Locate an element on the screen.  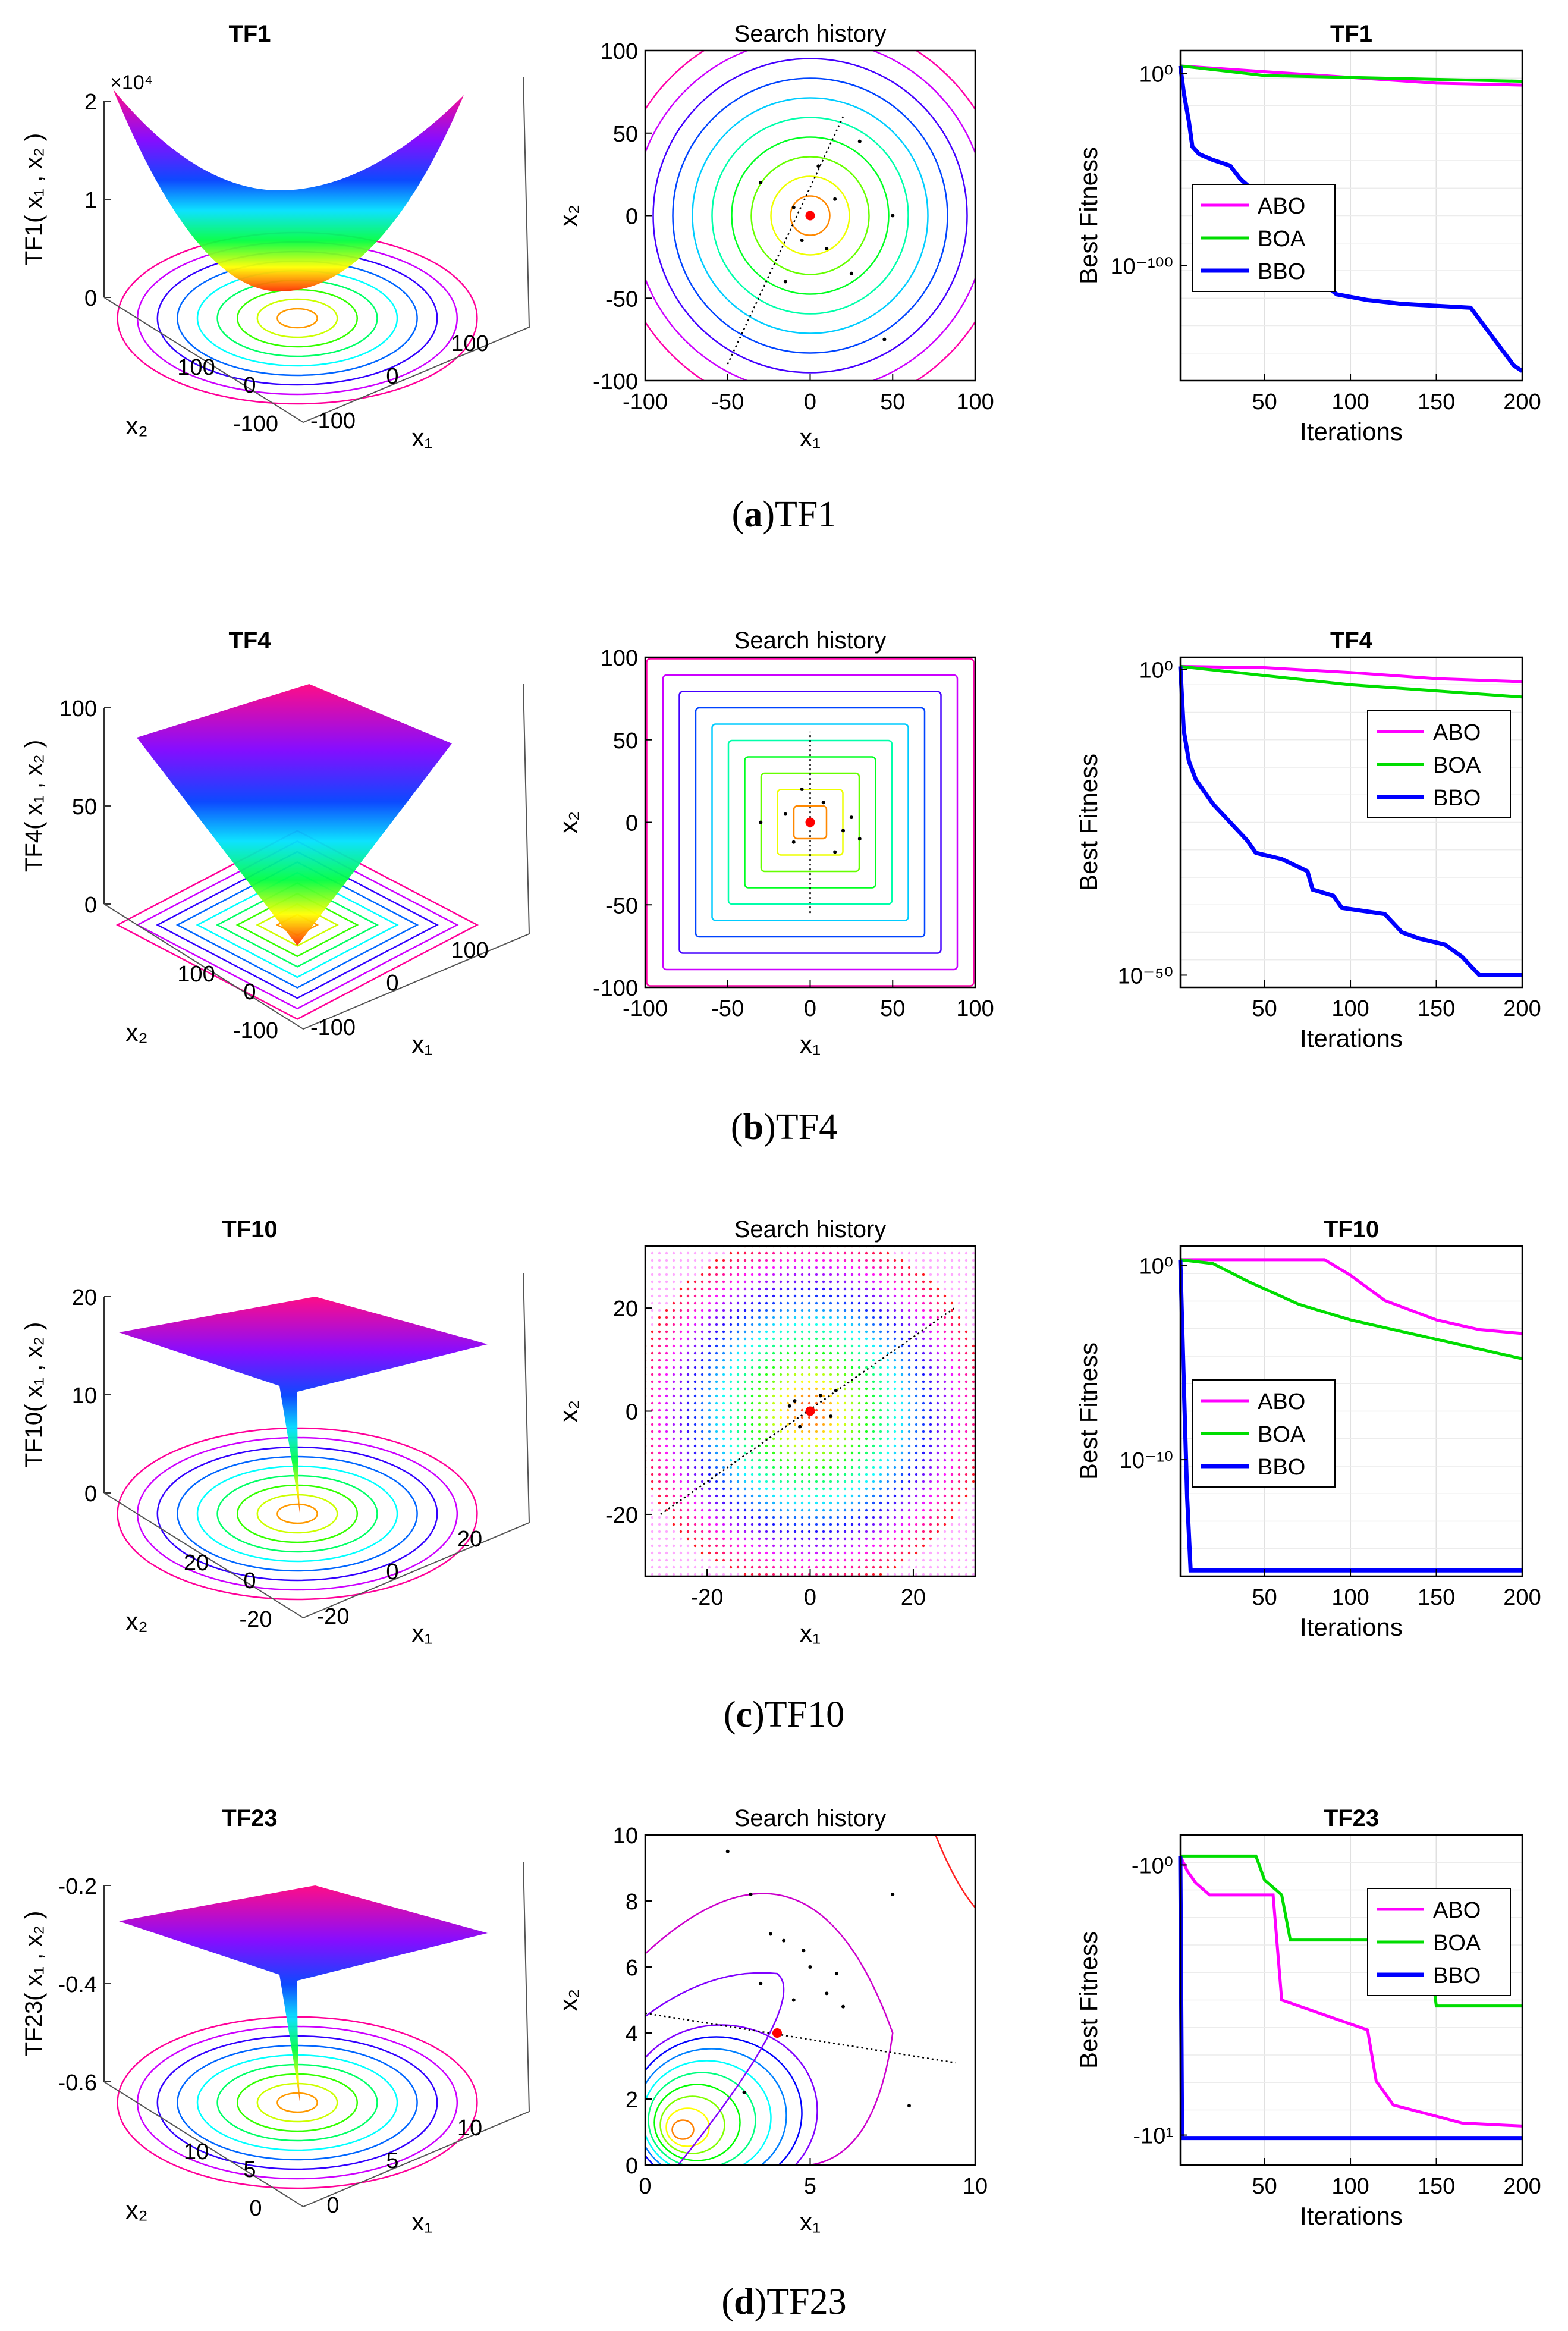
y-tick-label: 20 is located at coordinates (625, 1309).